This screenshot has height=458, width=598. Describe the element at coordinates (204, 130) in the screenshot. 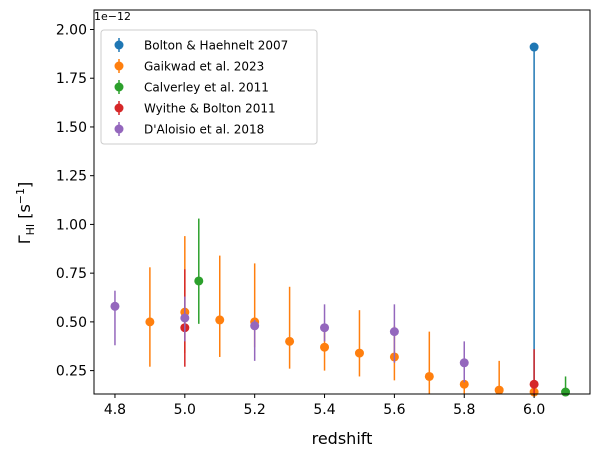

I see `legend-label: D'Aloisio et al. 2018` at that location.